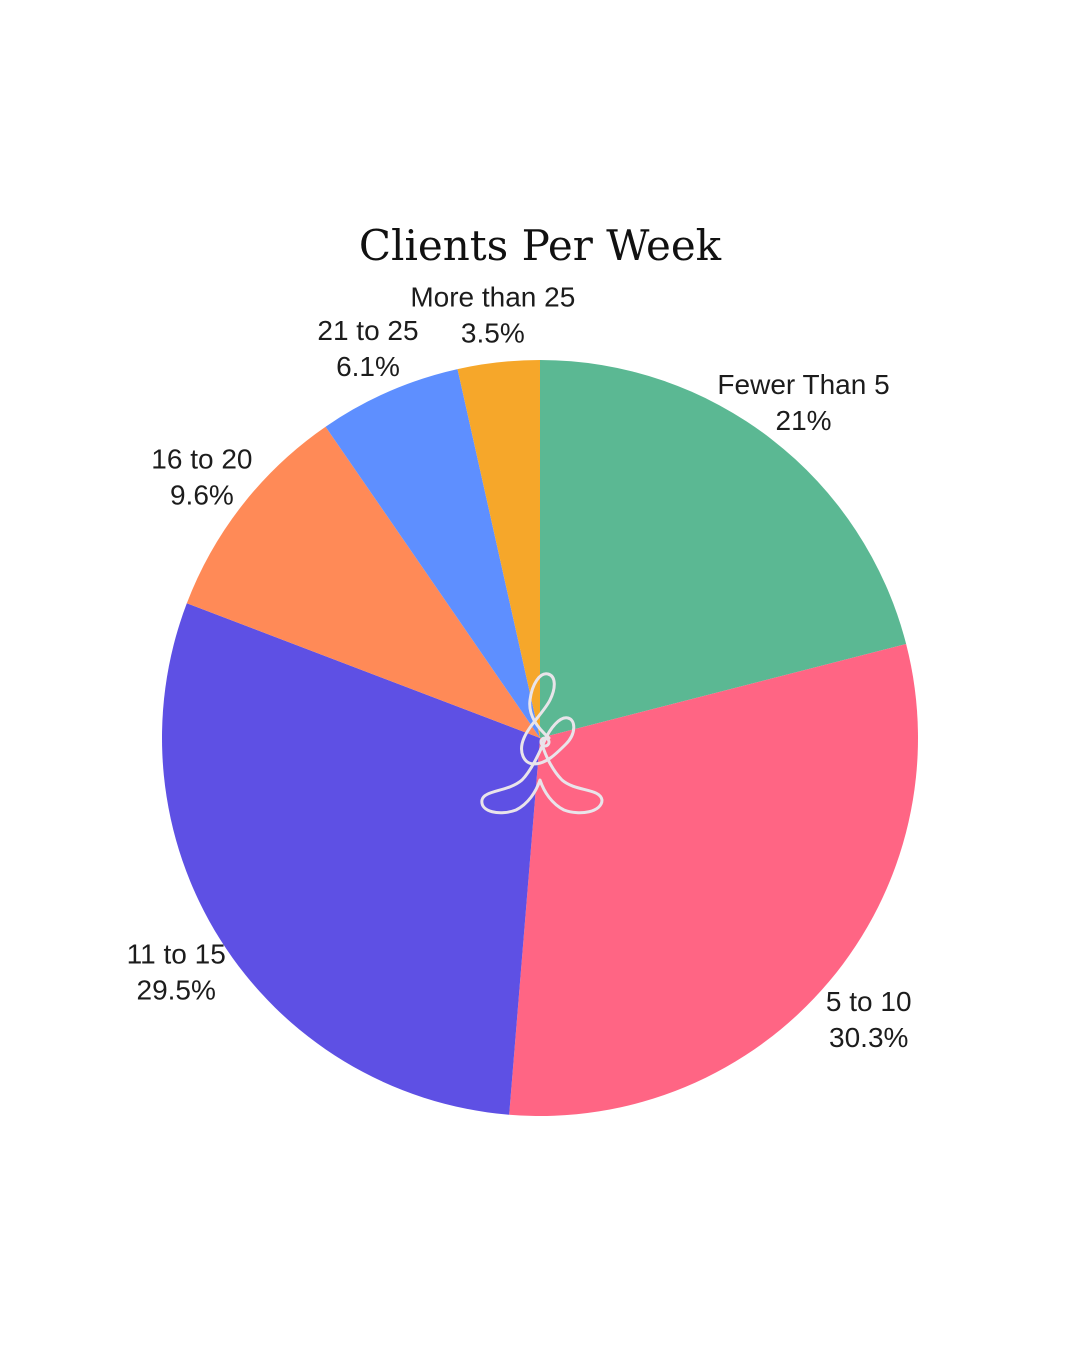 This screenshot has height=1355, width=1080. I want to click on slice-label-21-to-25: 21 to 25 6.1%, so click(367, 348).